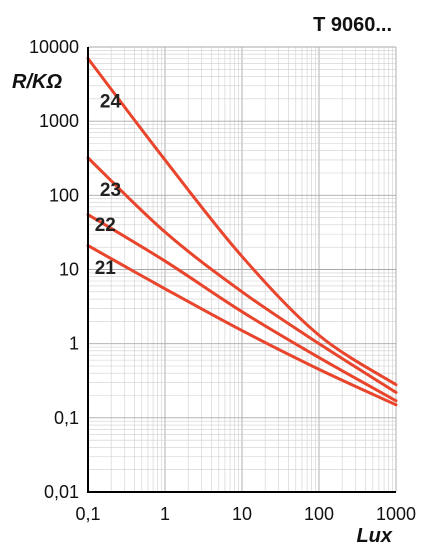 The image size is (421, 547). I want to click on curve-label-23: 23, so click(110, 190).